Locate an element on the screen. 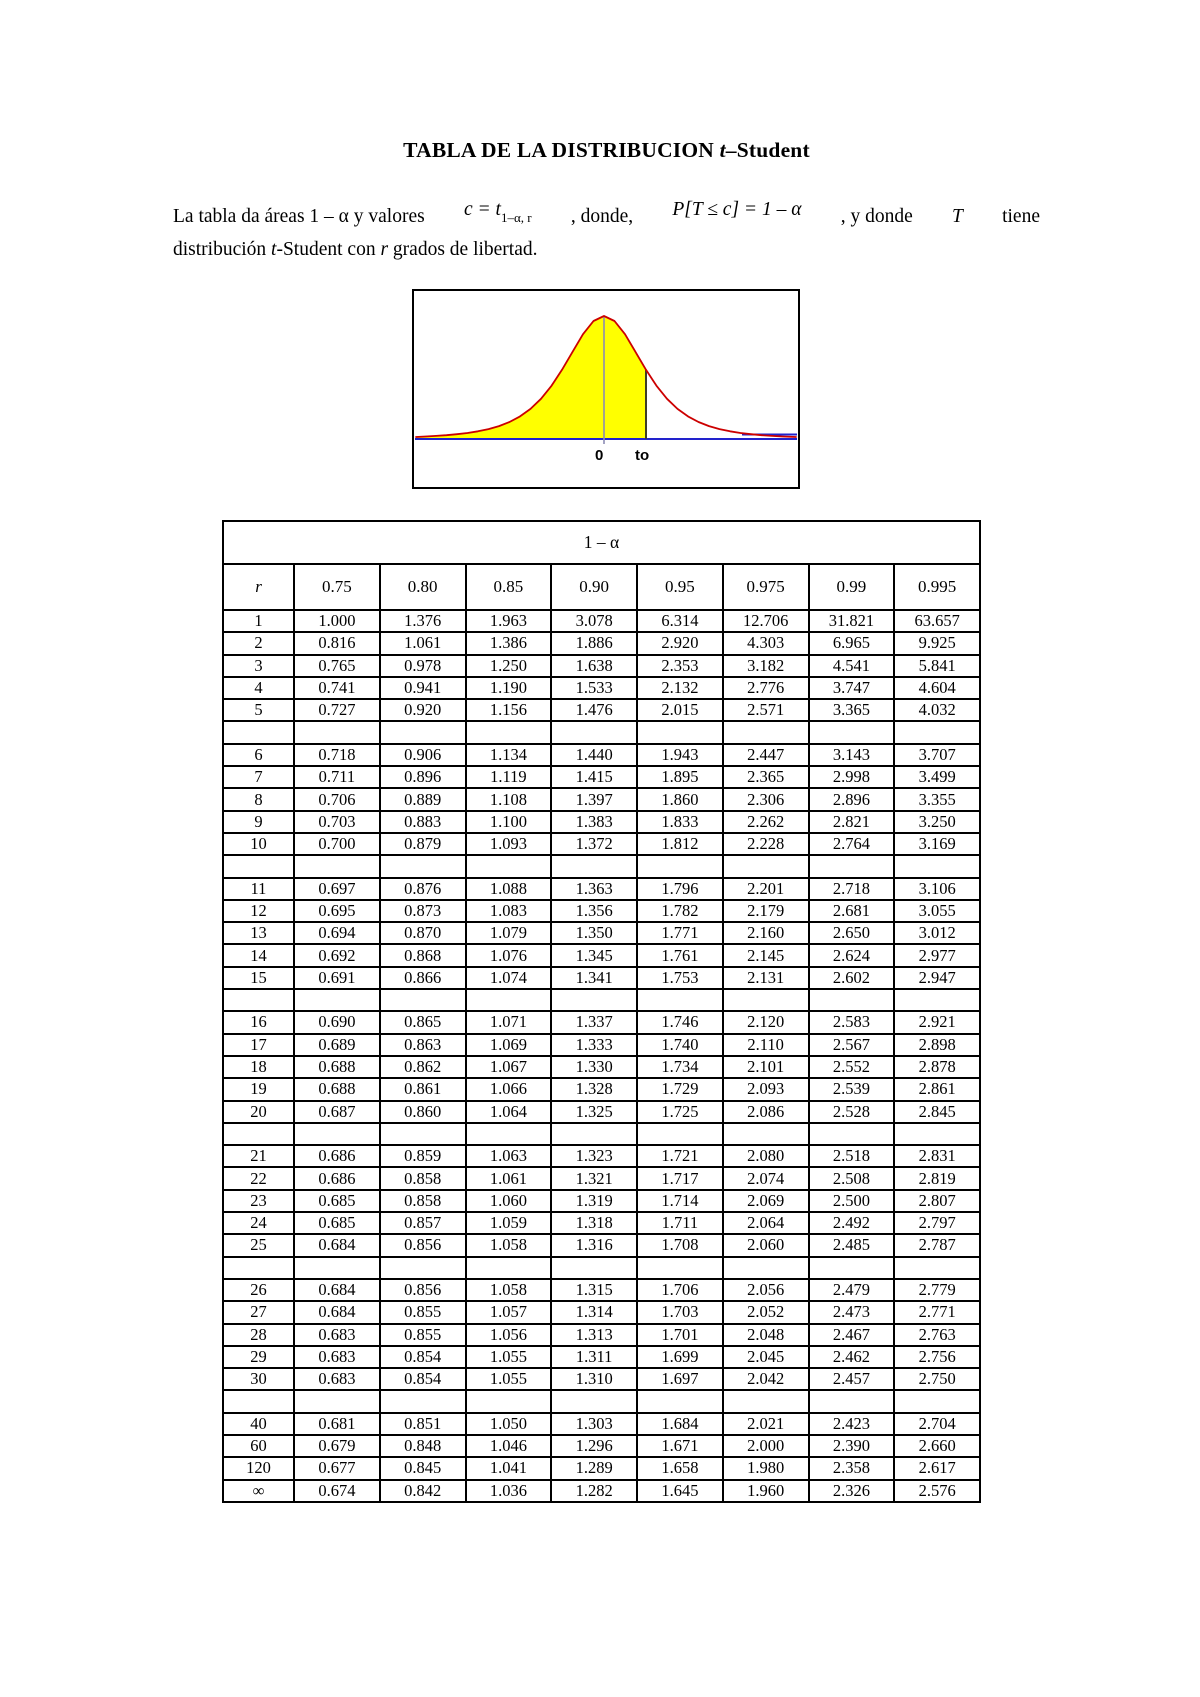  value-cell: 2.819 is located at coordinates (937, 1178).